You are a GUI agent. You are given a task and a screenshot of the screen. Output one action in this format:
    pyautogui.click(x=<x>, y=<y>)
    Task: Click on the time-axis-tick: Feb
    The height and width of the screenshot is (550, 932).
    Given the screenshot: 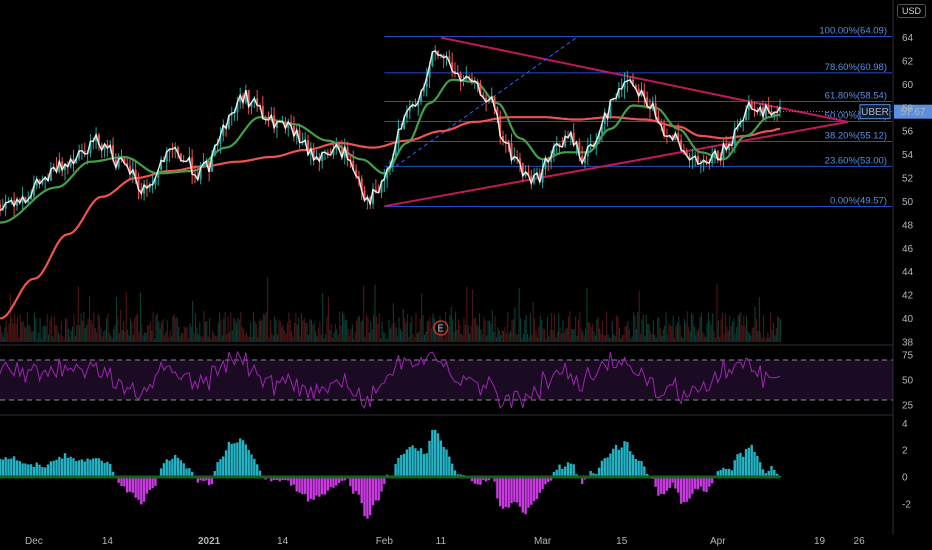 What is the action you would take?
    pyautogui.click(x=385, y=541)
    